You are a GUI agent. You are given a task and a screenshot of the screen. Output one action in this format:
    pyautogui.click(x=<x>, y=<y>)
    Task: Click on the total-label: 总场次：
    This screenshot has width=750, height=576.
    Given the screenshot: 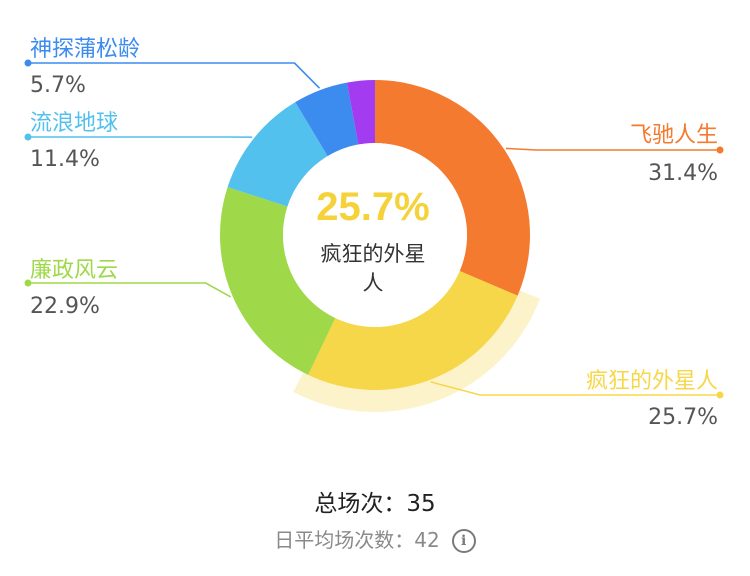 What is the action you would take?
    pyautogui.click(x=360, y=504)
    